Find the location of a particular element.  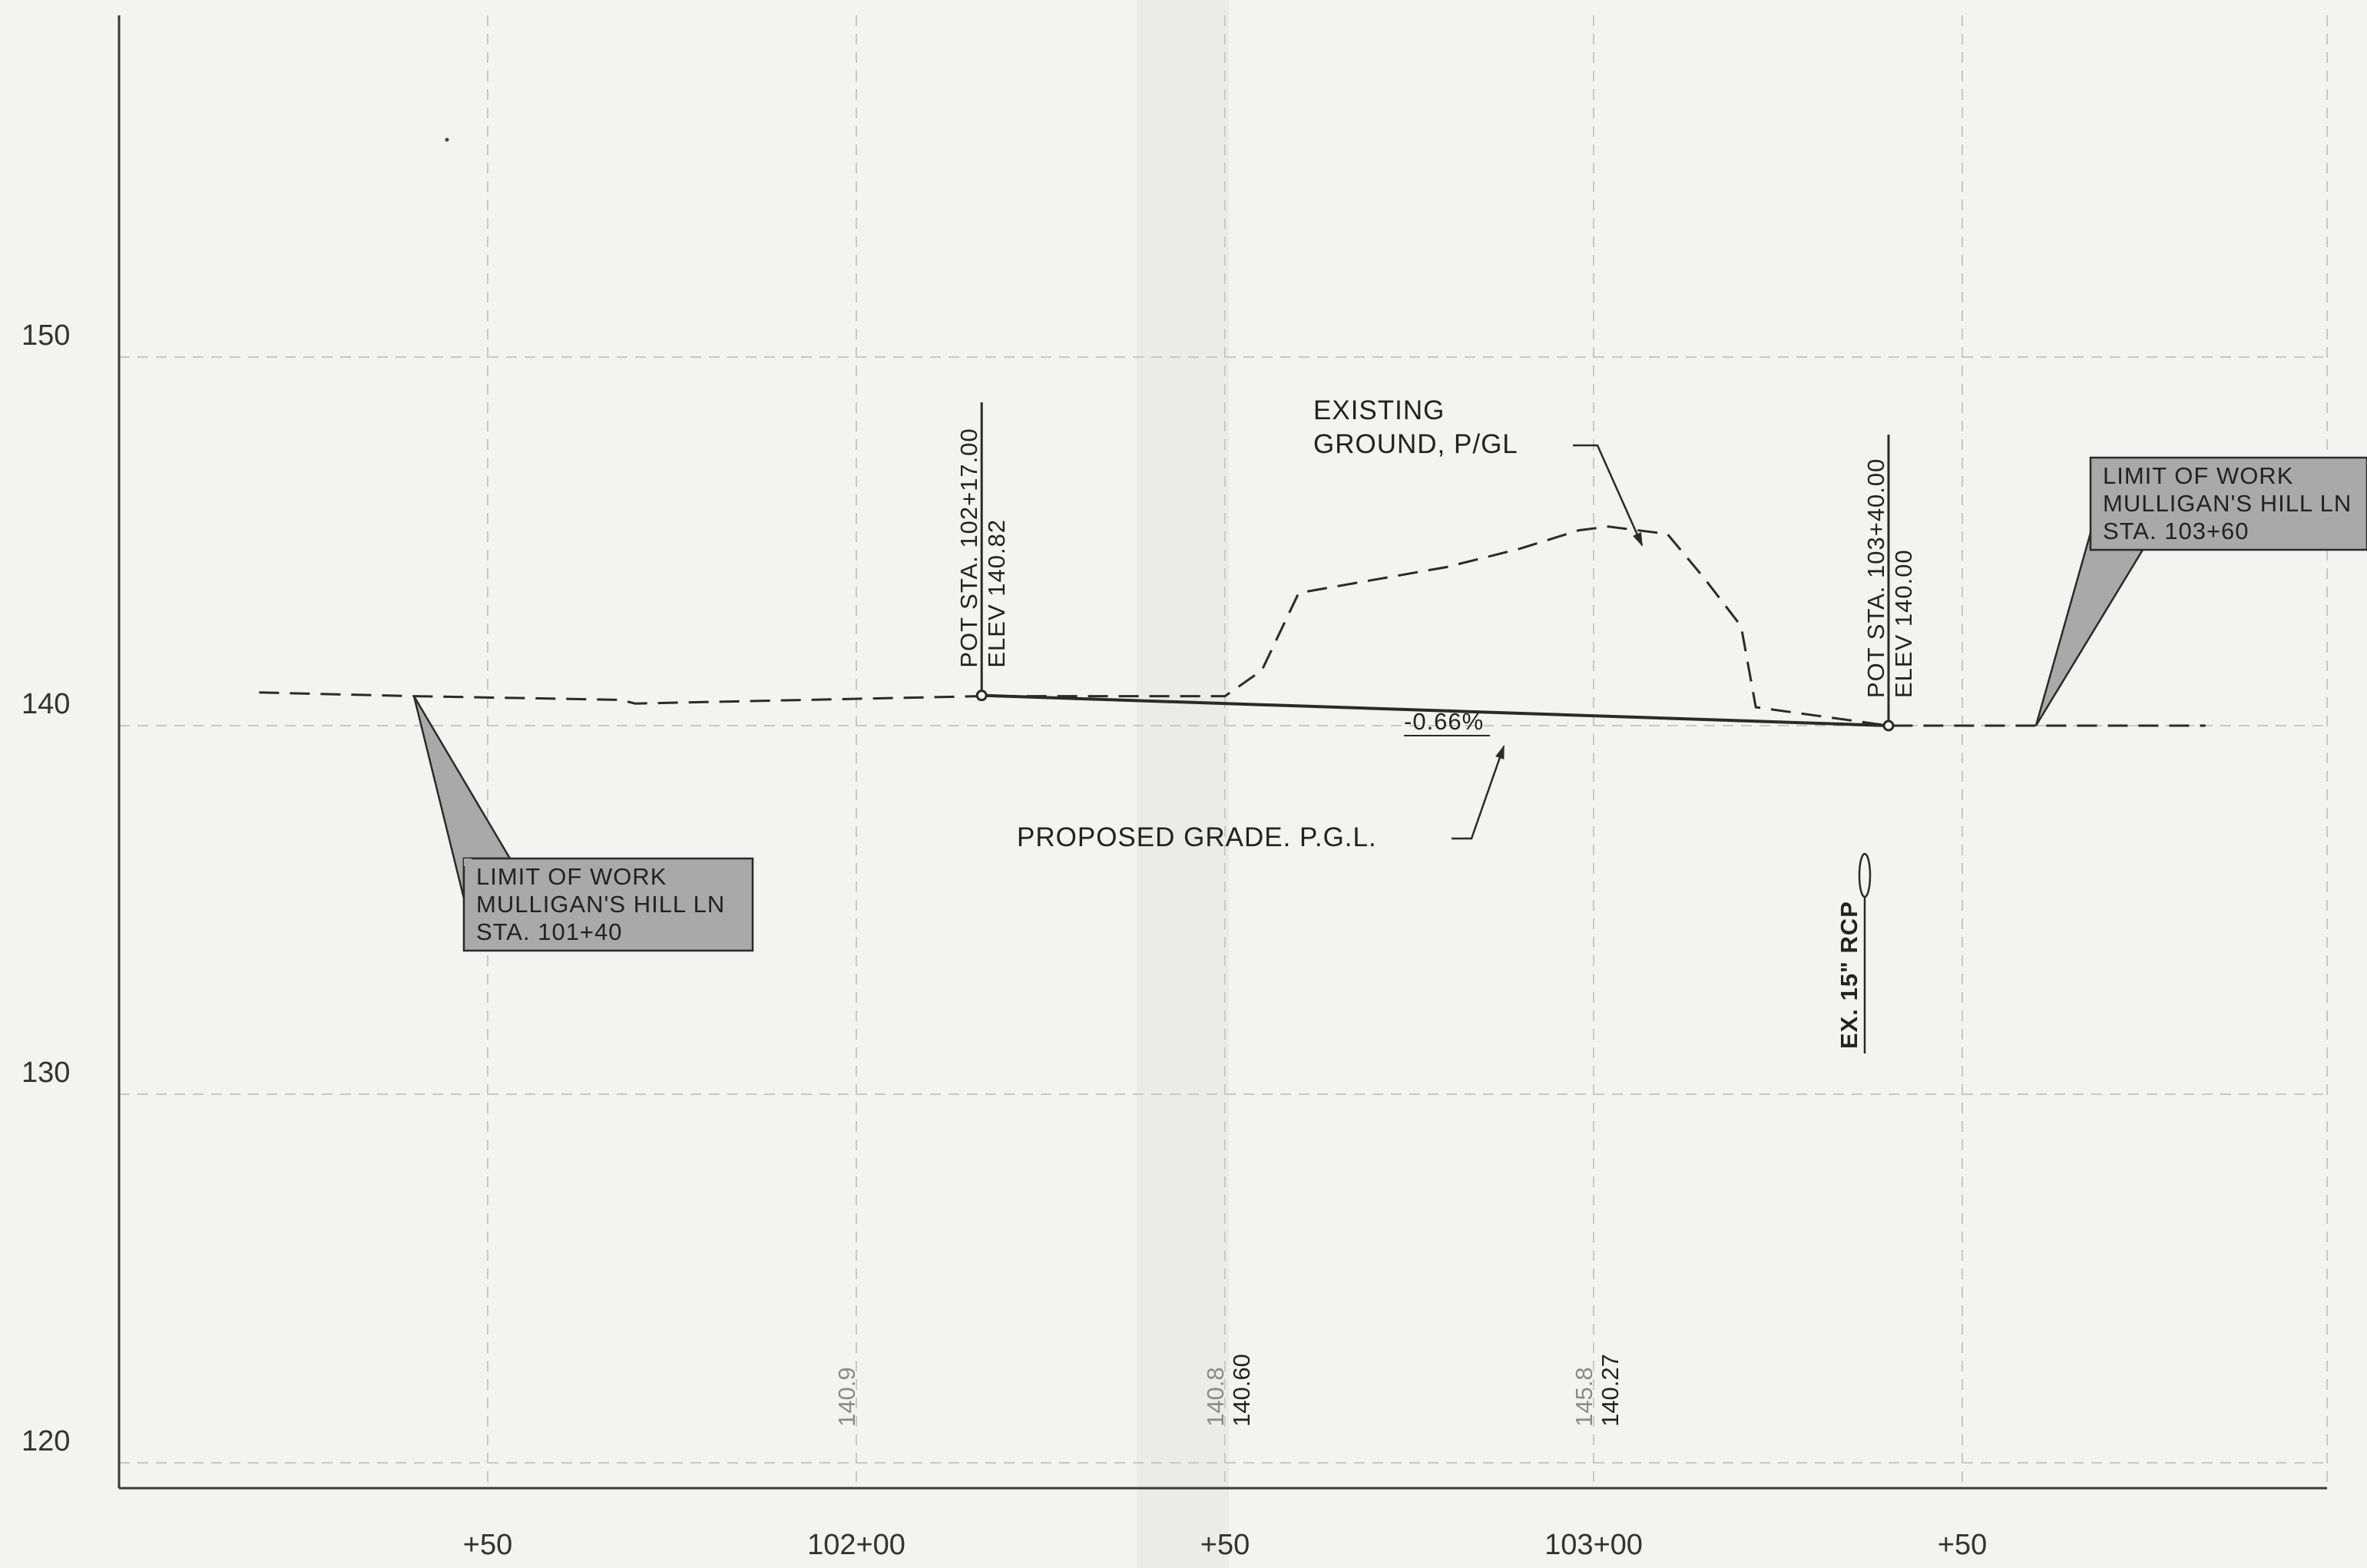

culvert-label: EX. 15" RCP is located at coordinates (1849, 975).